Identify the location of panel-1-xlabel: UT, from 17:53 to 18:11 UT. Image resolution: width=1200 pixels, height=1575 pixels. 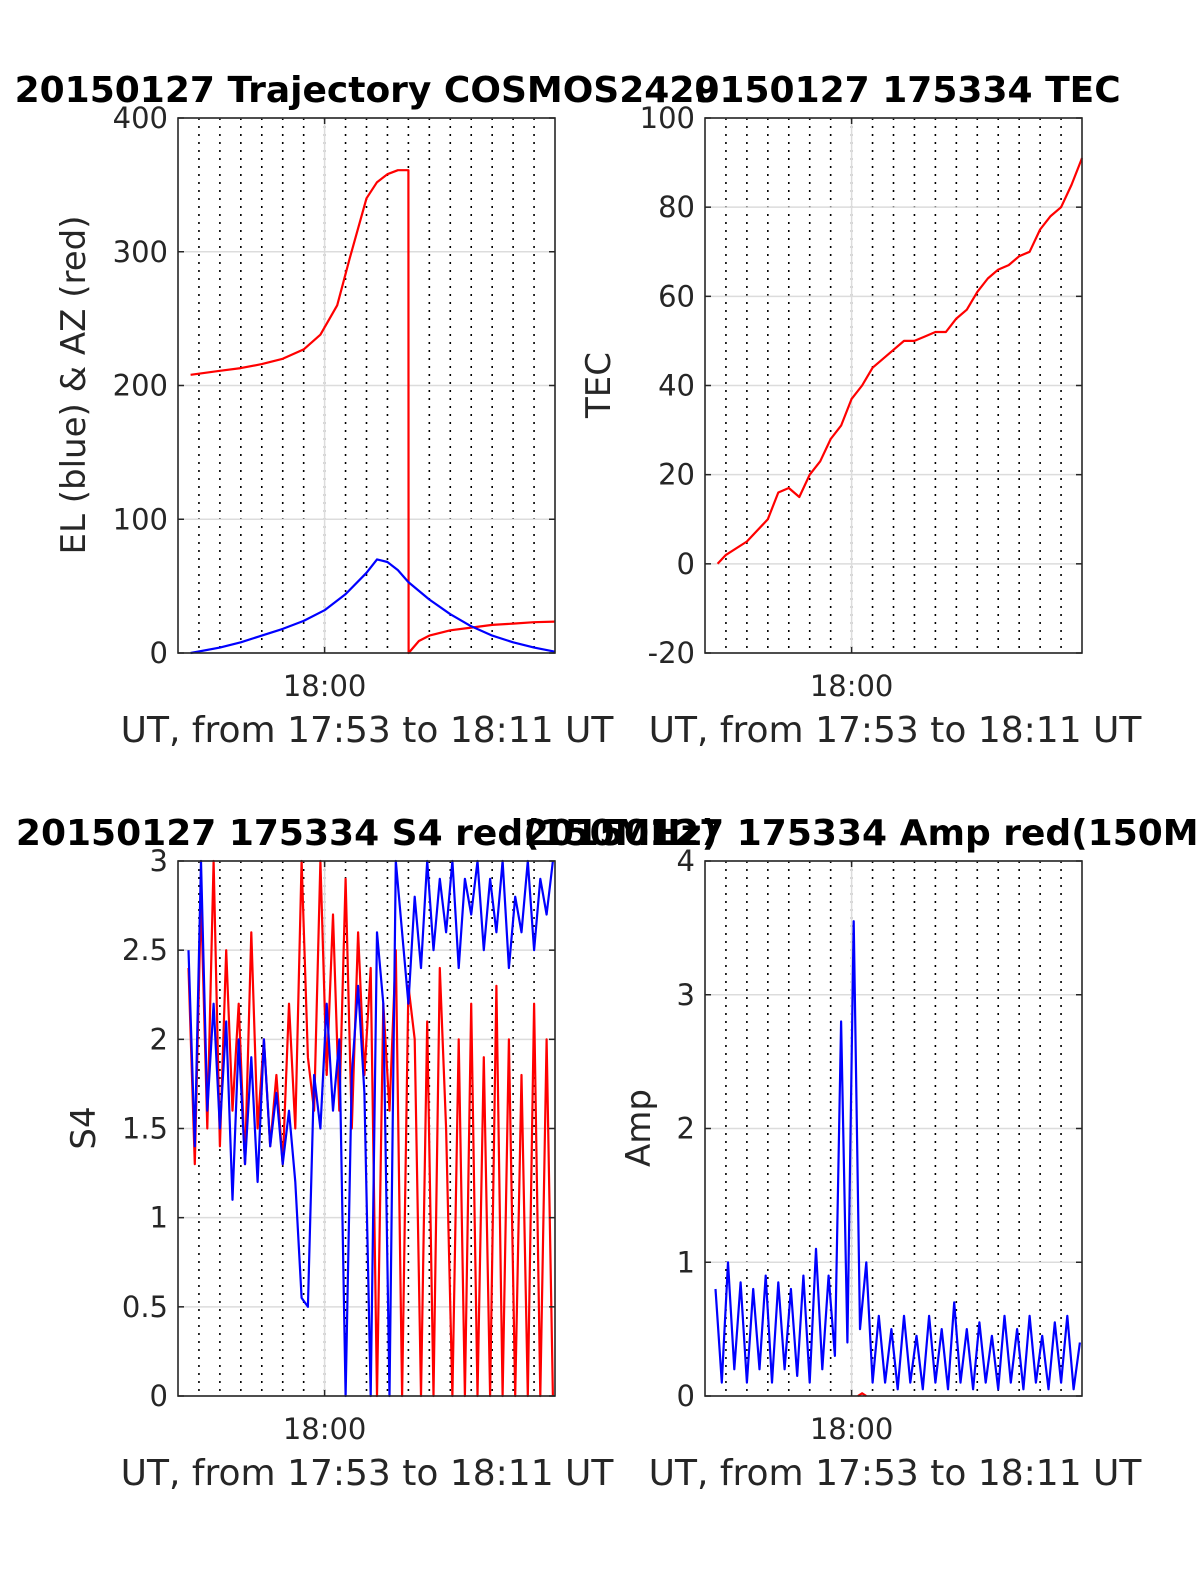
(368, 730).